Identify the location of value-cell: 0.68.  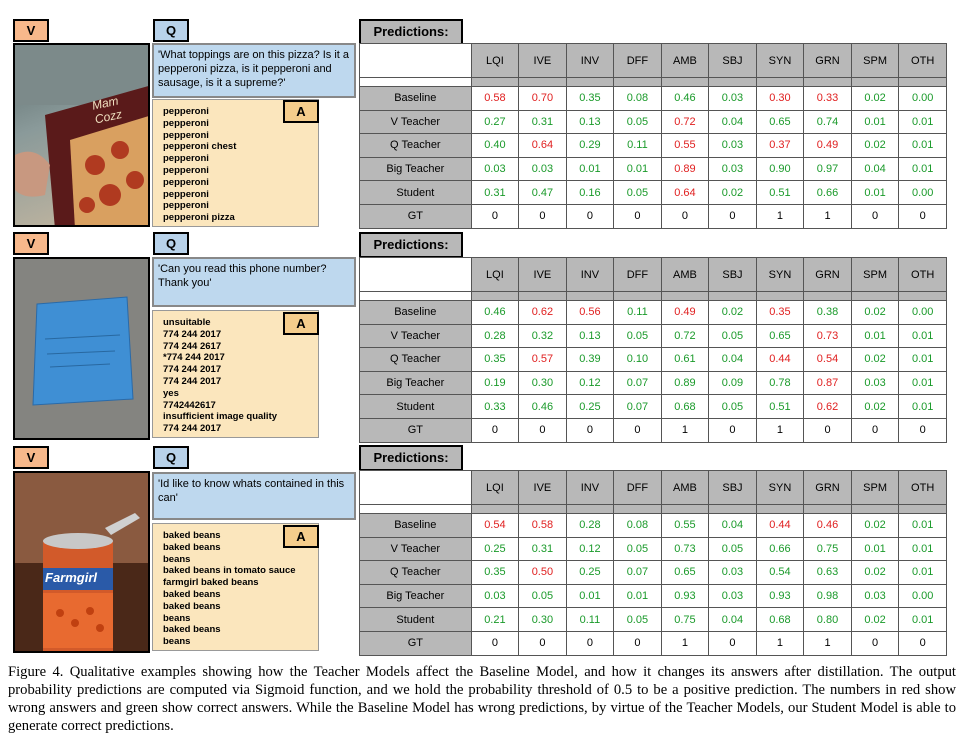
(780, 619).